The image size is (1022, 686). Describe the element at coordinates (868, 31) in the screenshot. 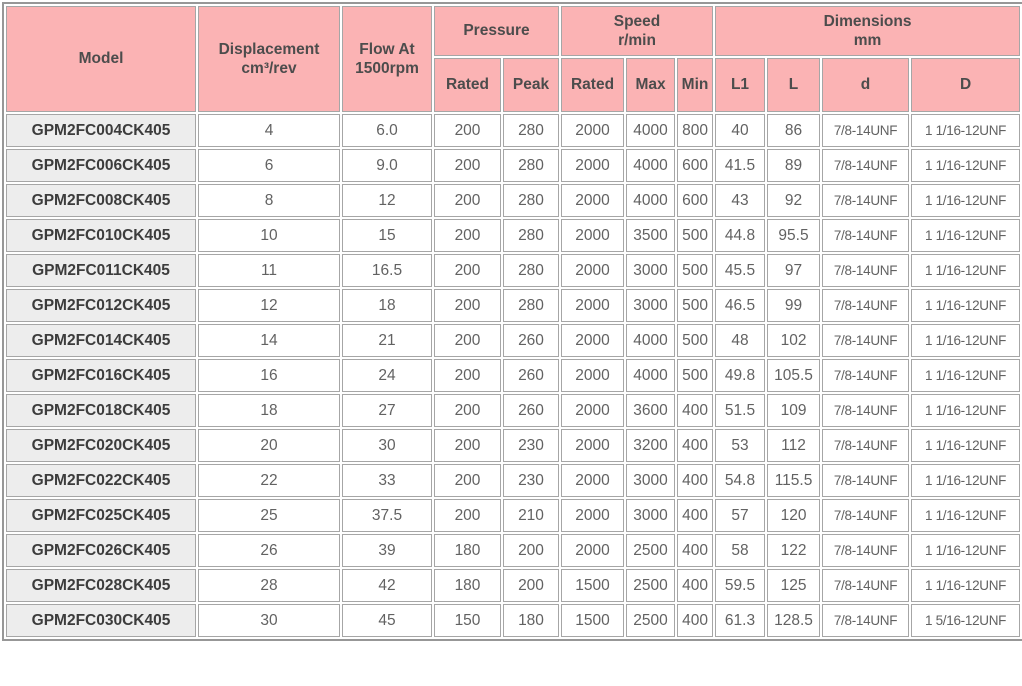

I see `header-group-dimensions: Dimensions mm` at that location.